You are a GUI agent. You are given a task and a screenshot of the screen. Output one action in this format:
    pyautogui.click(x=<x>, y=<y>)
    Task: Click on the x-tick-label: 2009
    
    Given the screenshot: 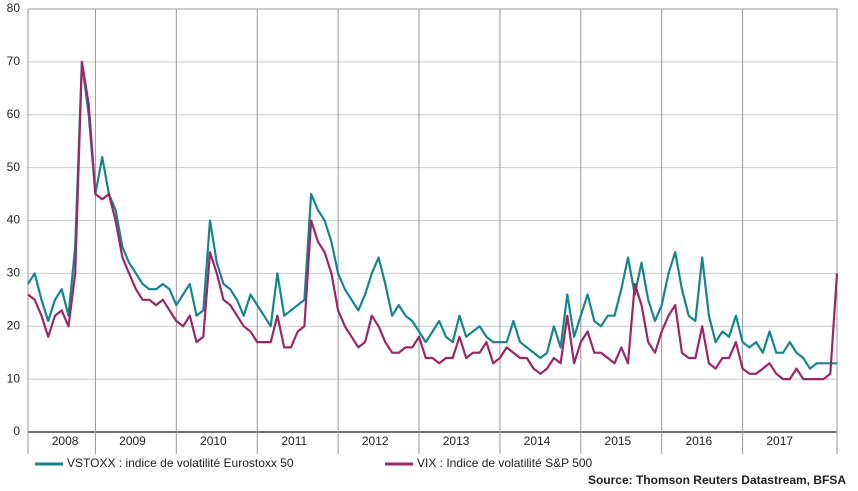 What is the action you would take?
    pyautogui.click(x=132, y=441)
    